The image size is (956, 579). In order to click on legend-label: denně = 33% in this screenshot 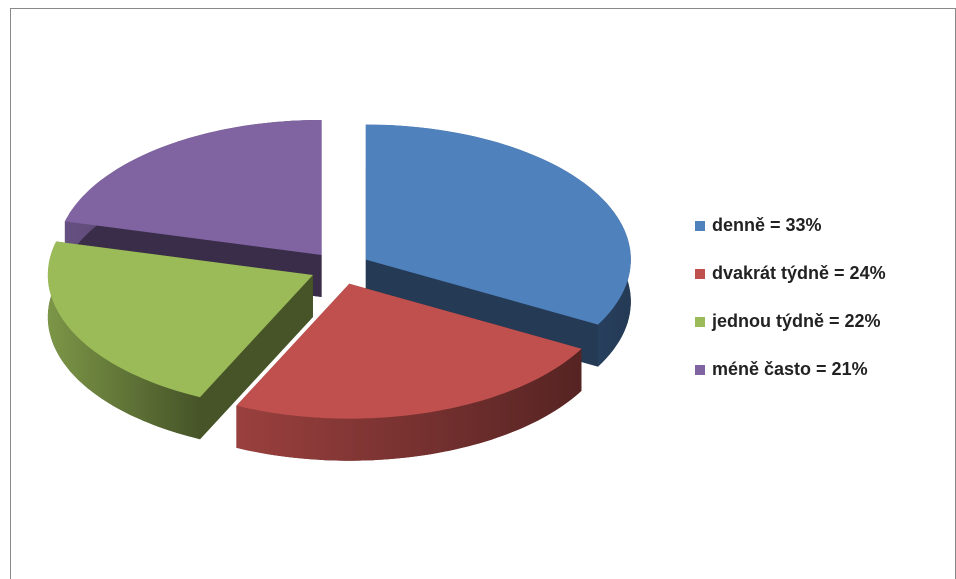, I will do `click(767, 225)`.